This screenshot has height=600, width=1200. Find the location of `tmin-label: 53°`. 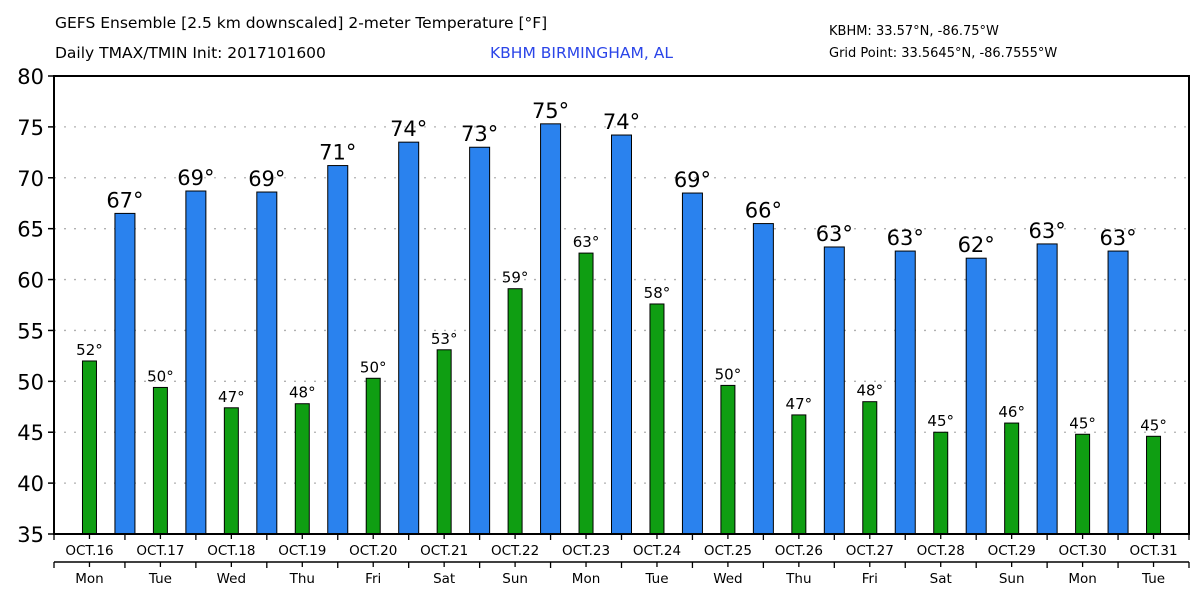

tmin-label: 53° is located at coordinates (444, 339).